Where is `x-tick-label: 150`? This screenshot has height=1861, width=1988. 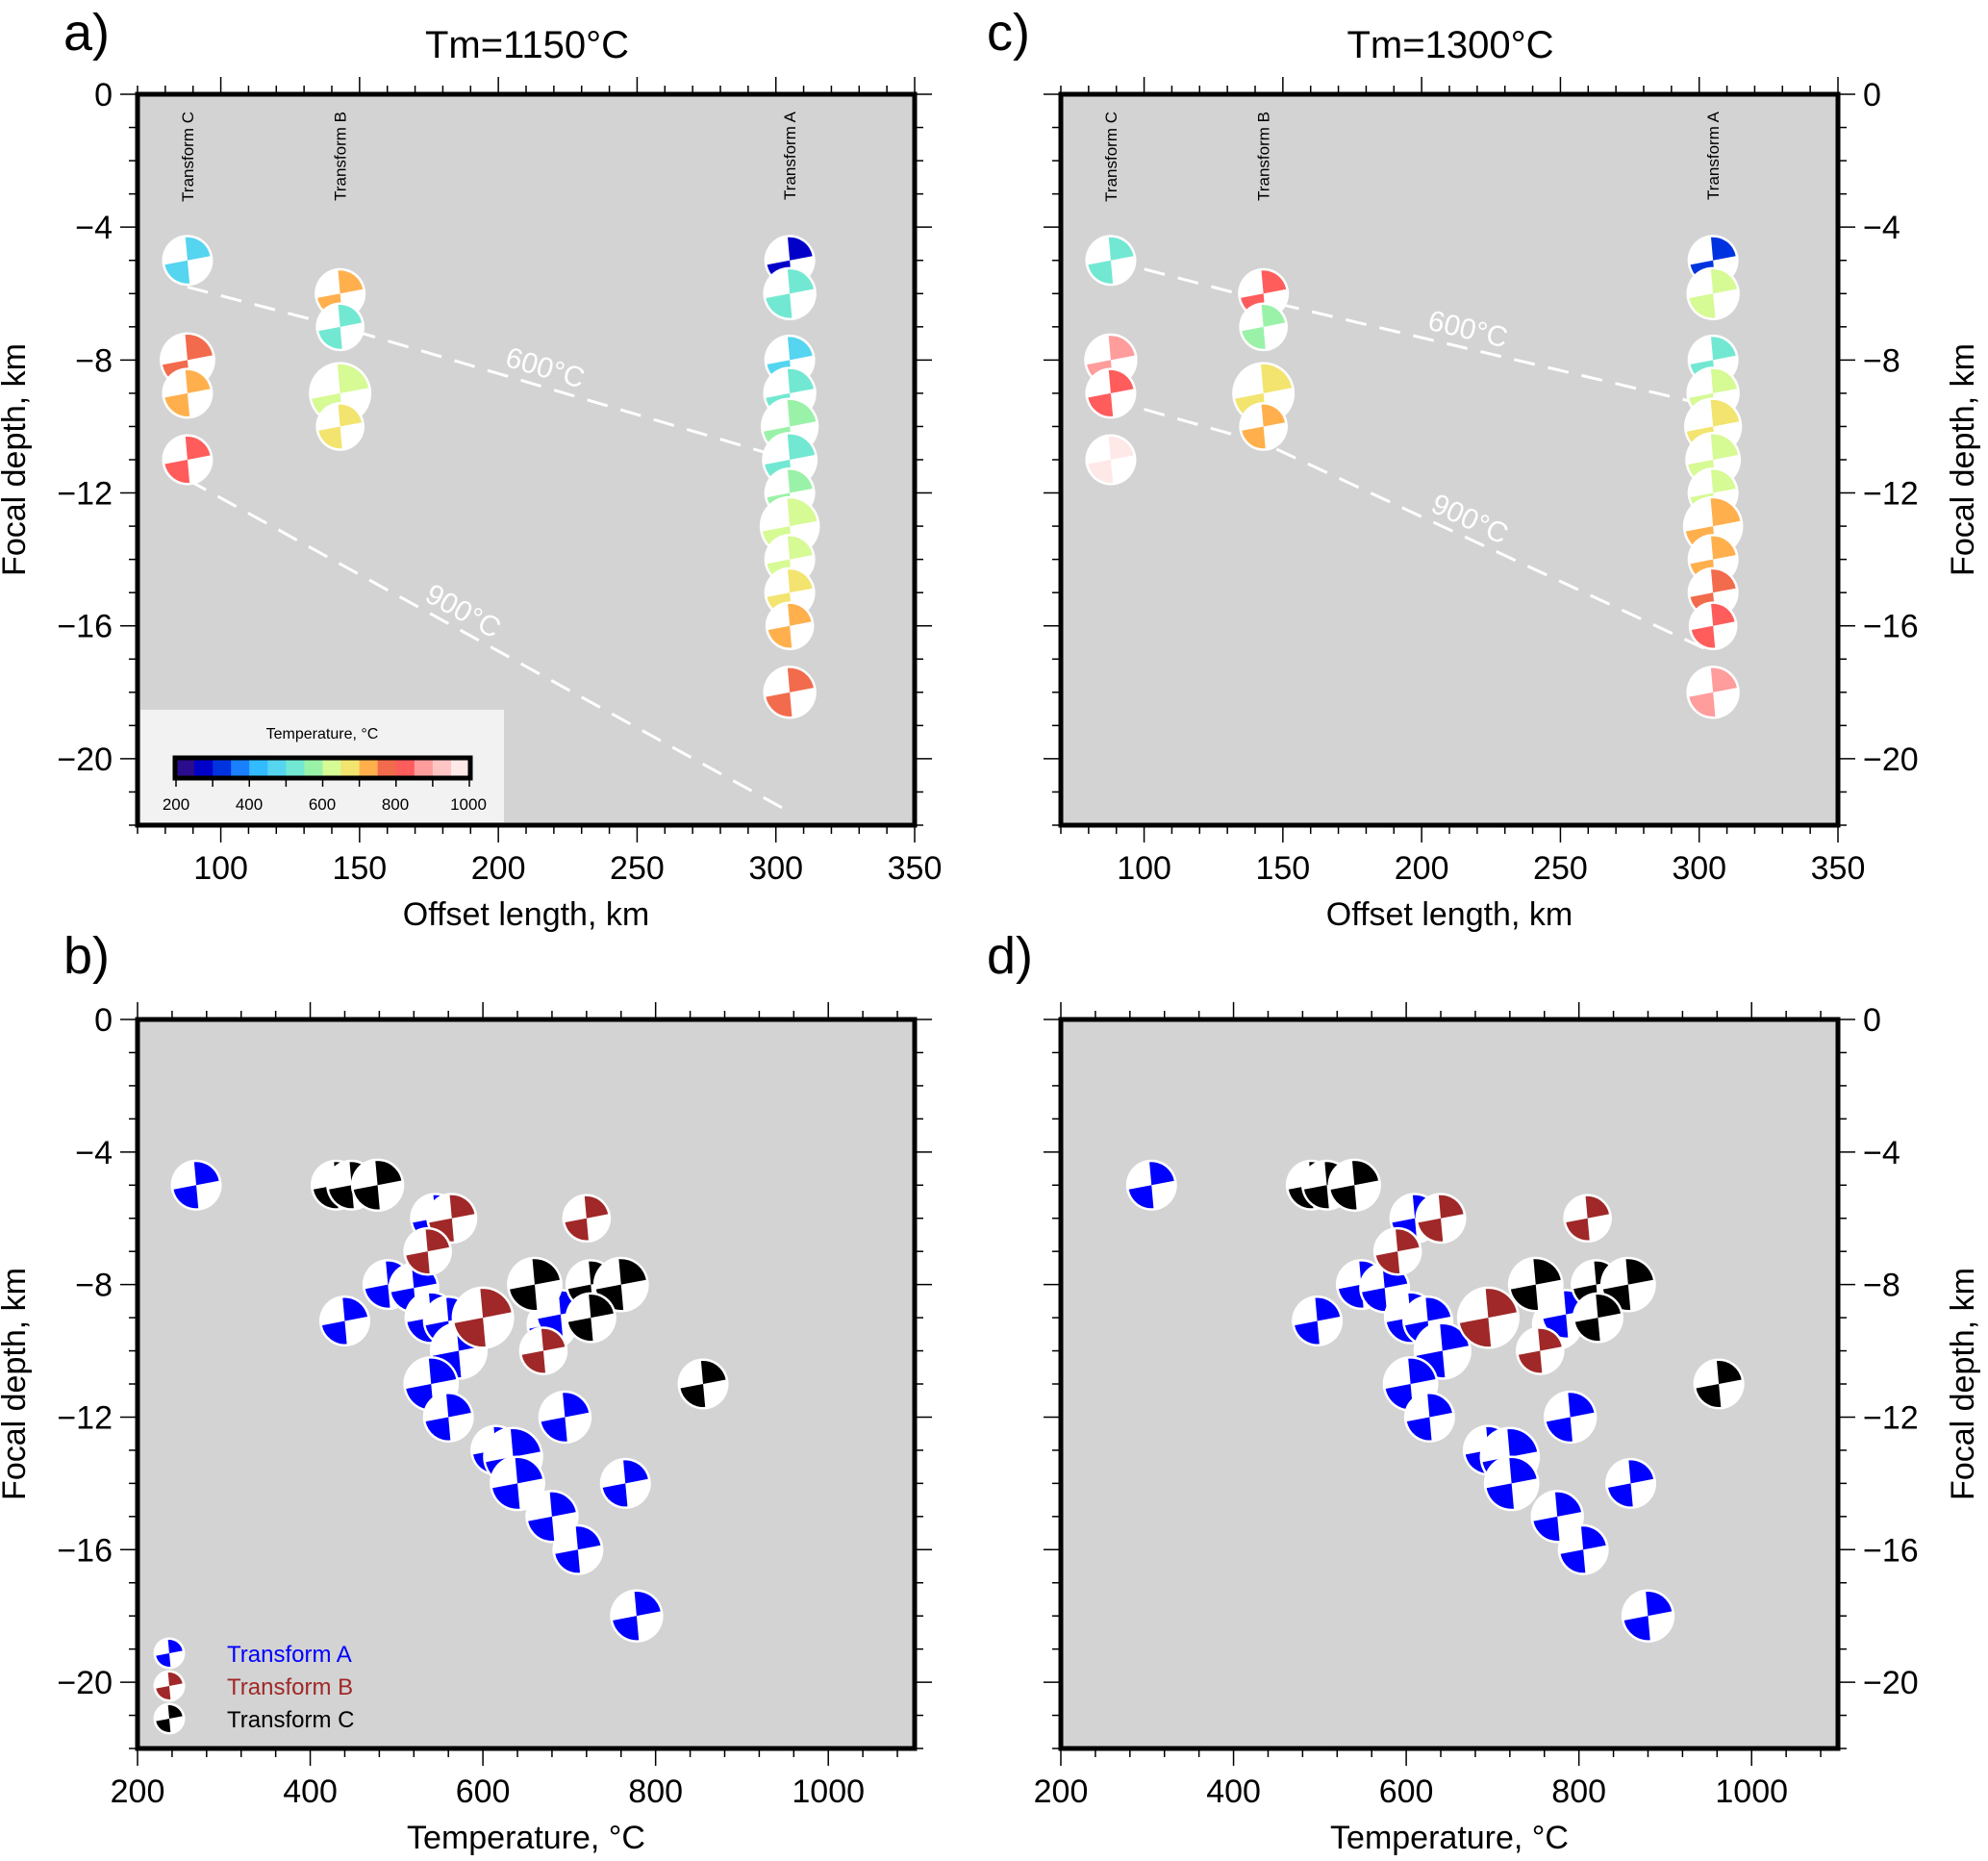 x-tick-label: 150 is located at coordinates (1282, 868).